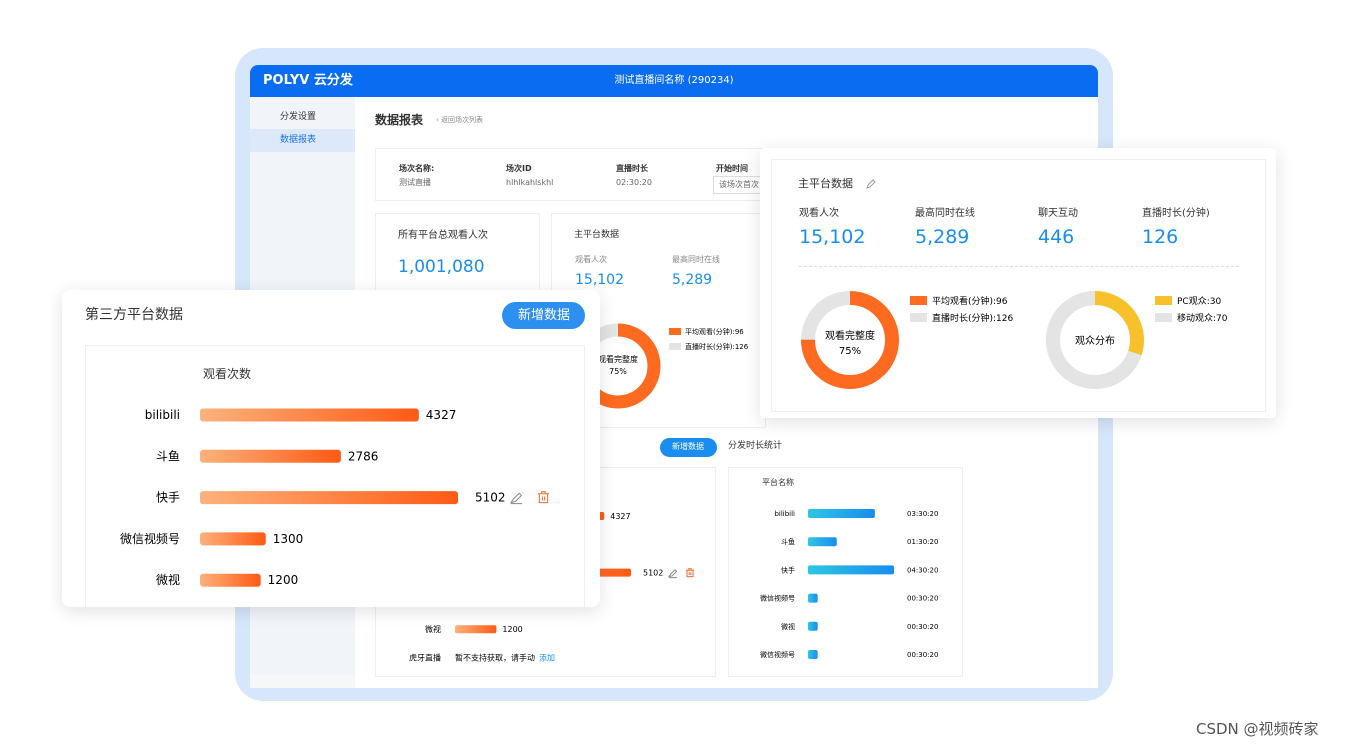 Image resolution: width=1348 pixels, height=748 pixels. Describe the element at coordinates (1176, 213) in the screenshot. I see `stat-label: 直播时长(分钟)` at that location.